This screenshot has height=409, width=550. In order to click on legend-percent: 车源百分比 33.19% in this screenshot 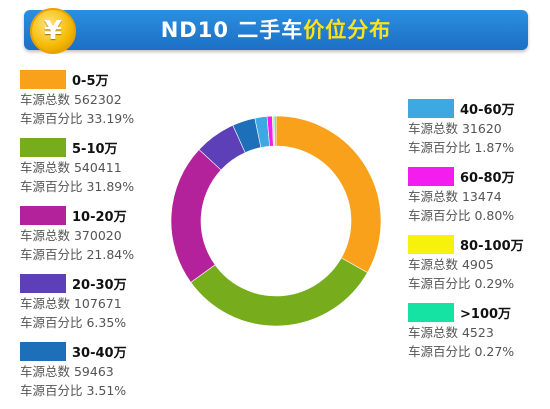, I will do `click(77, 118)`.